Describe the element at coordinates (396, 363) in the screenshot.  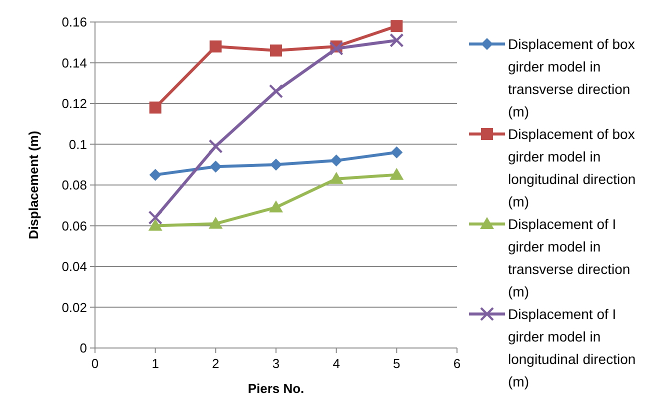
I see `x-tick-label: 5` at that location.